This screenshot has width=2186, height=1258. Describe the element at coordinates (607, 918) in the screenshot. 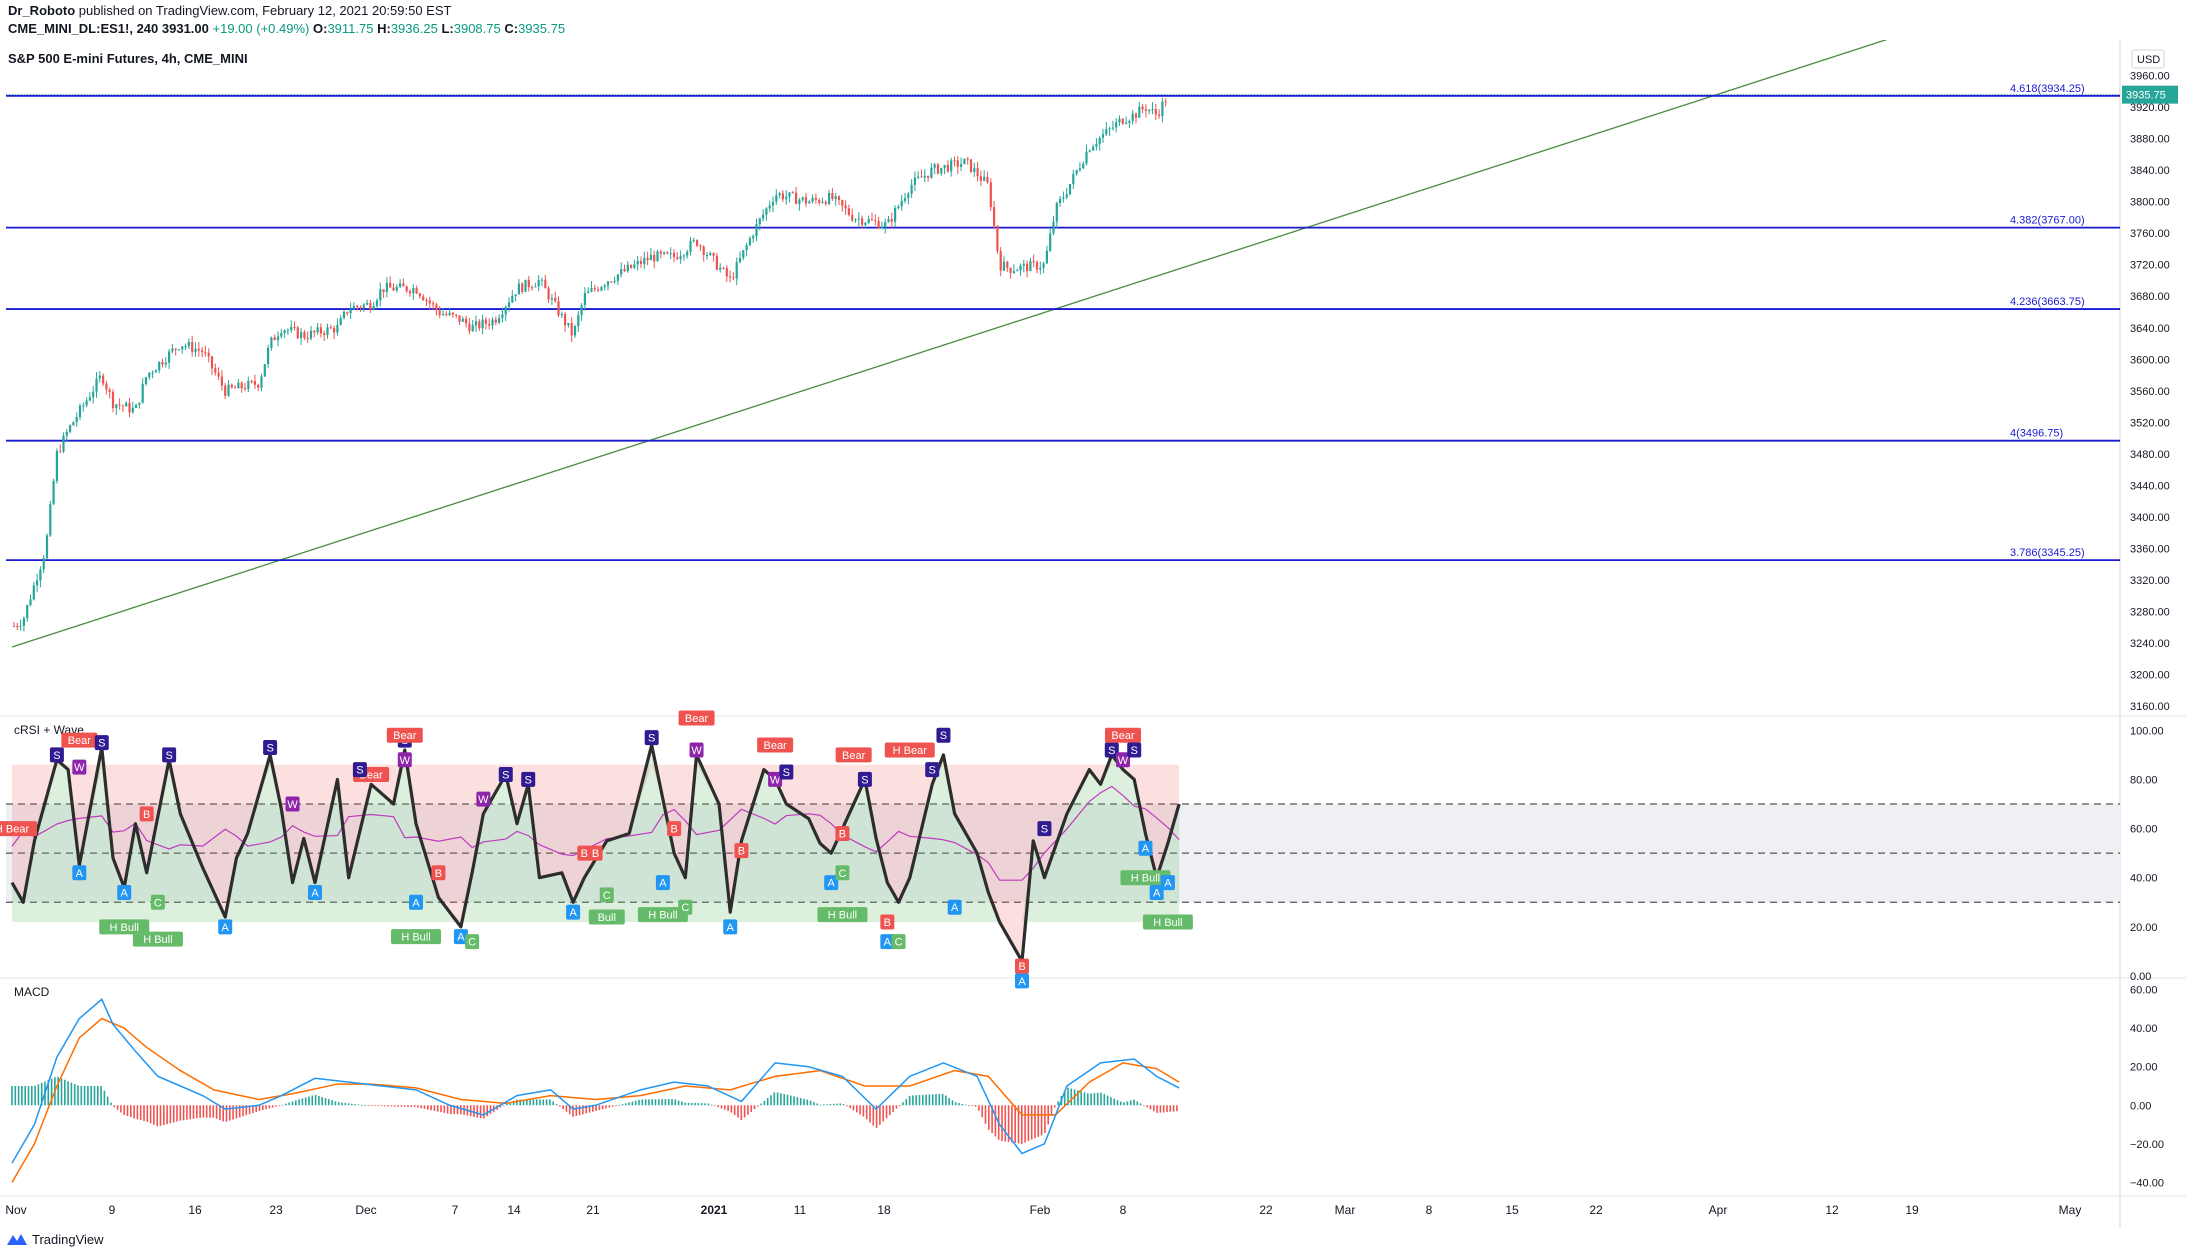

I see `signal-label: Bull` at that location.